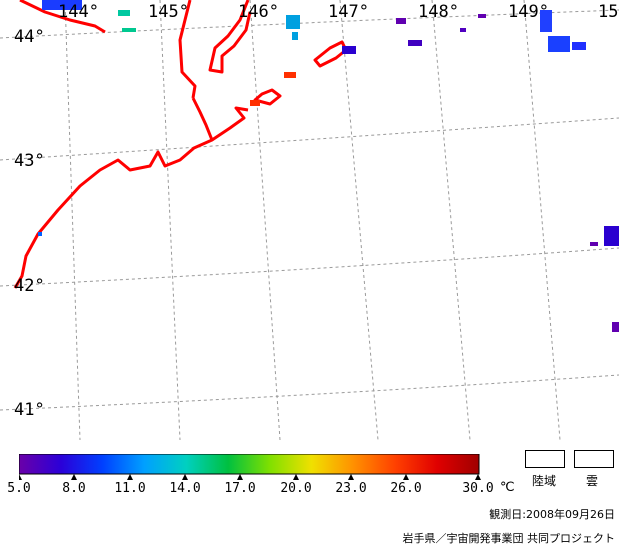 The width and height of the screenshot is (619, 546). Describe the element at coordinates (19, 488) in the screenshot. I see `scale-tick-label: 5.0` at that location.